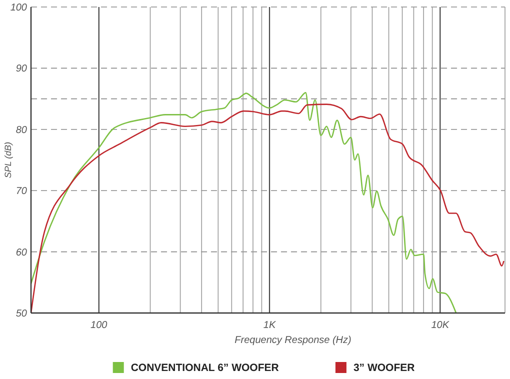 The width and height of the screenshot is (510, 379). Describe the element at coordinates (22, 130) in the screenshot. I see `y-tick-label: 80` at that location.